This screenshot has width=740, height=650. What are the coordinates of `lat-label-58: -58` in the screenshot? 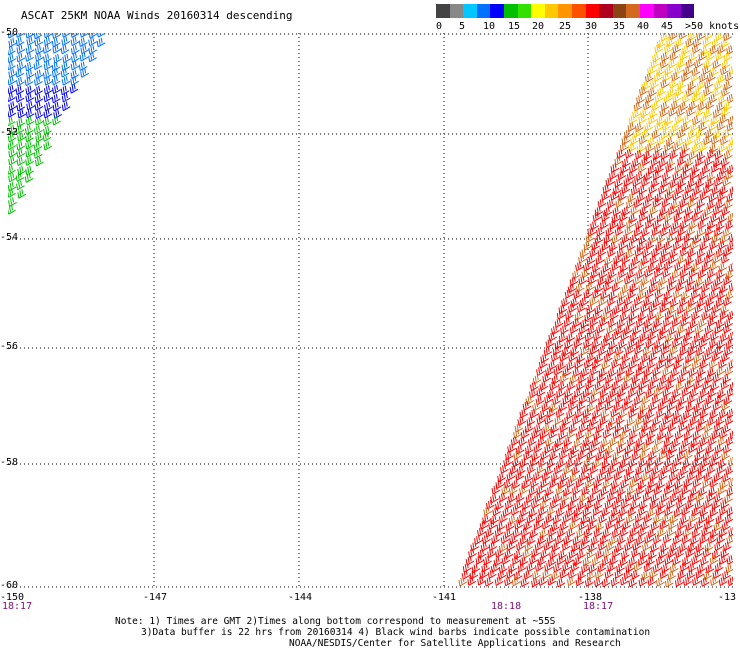 It's located at (9, 462).